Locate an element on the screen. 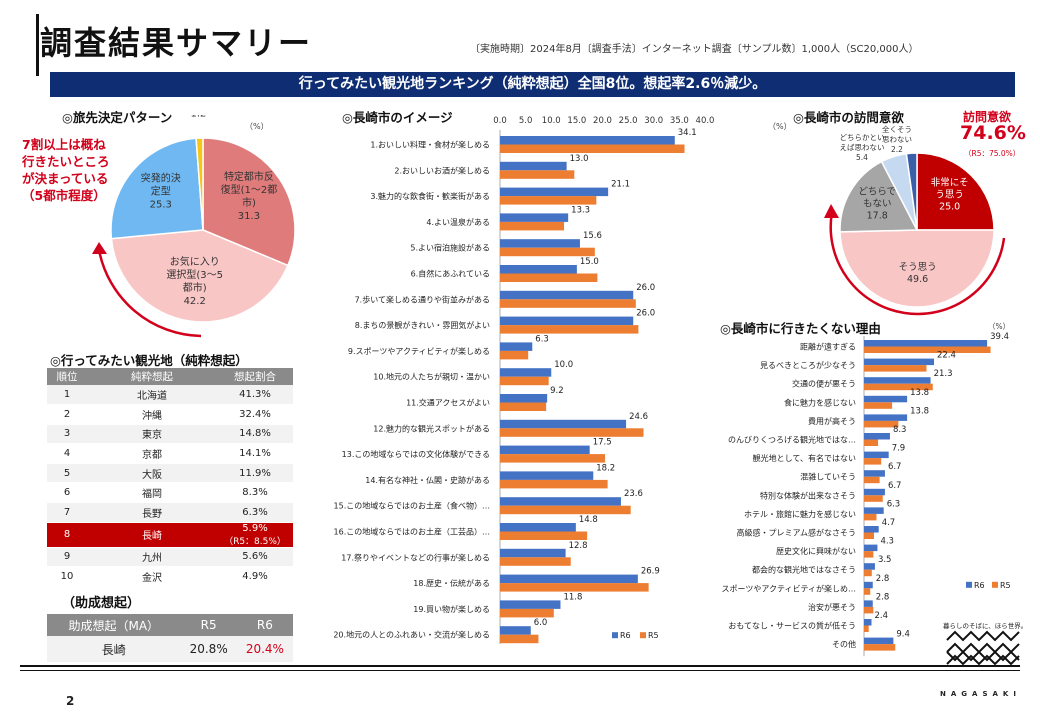 This screenshot has height=720, width=1040. x-tick-label: 30.0 is located at coordinates (653, 121).